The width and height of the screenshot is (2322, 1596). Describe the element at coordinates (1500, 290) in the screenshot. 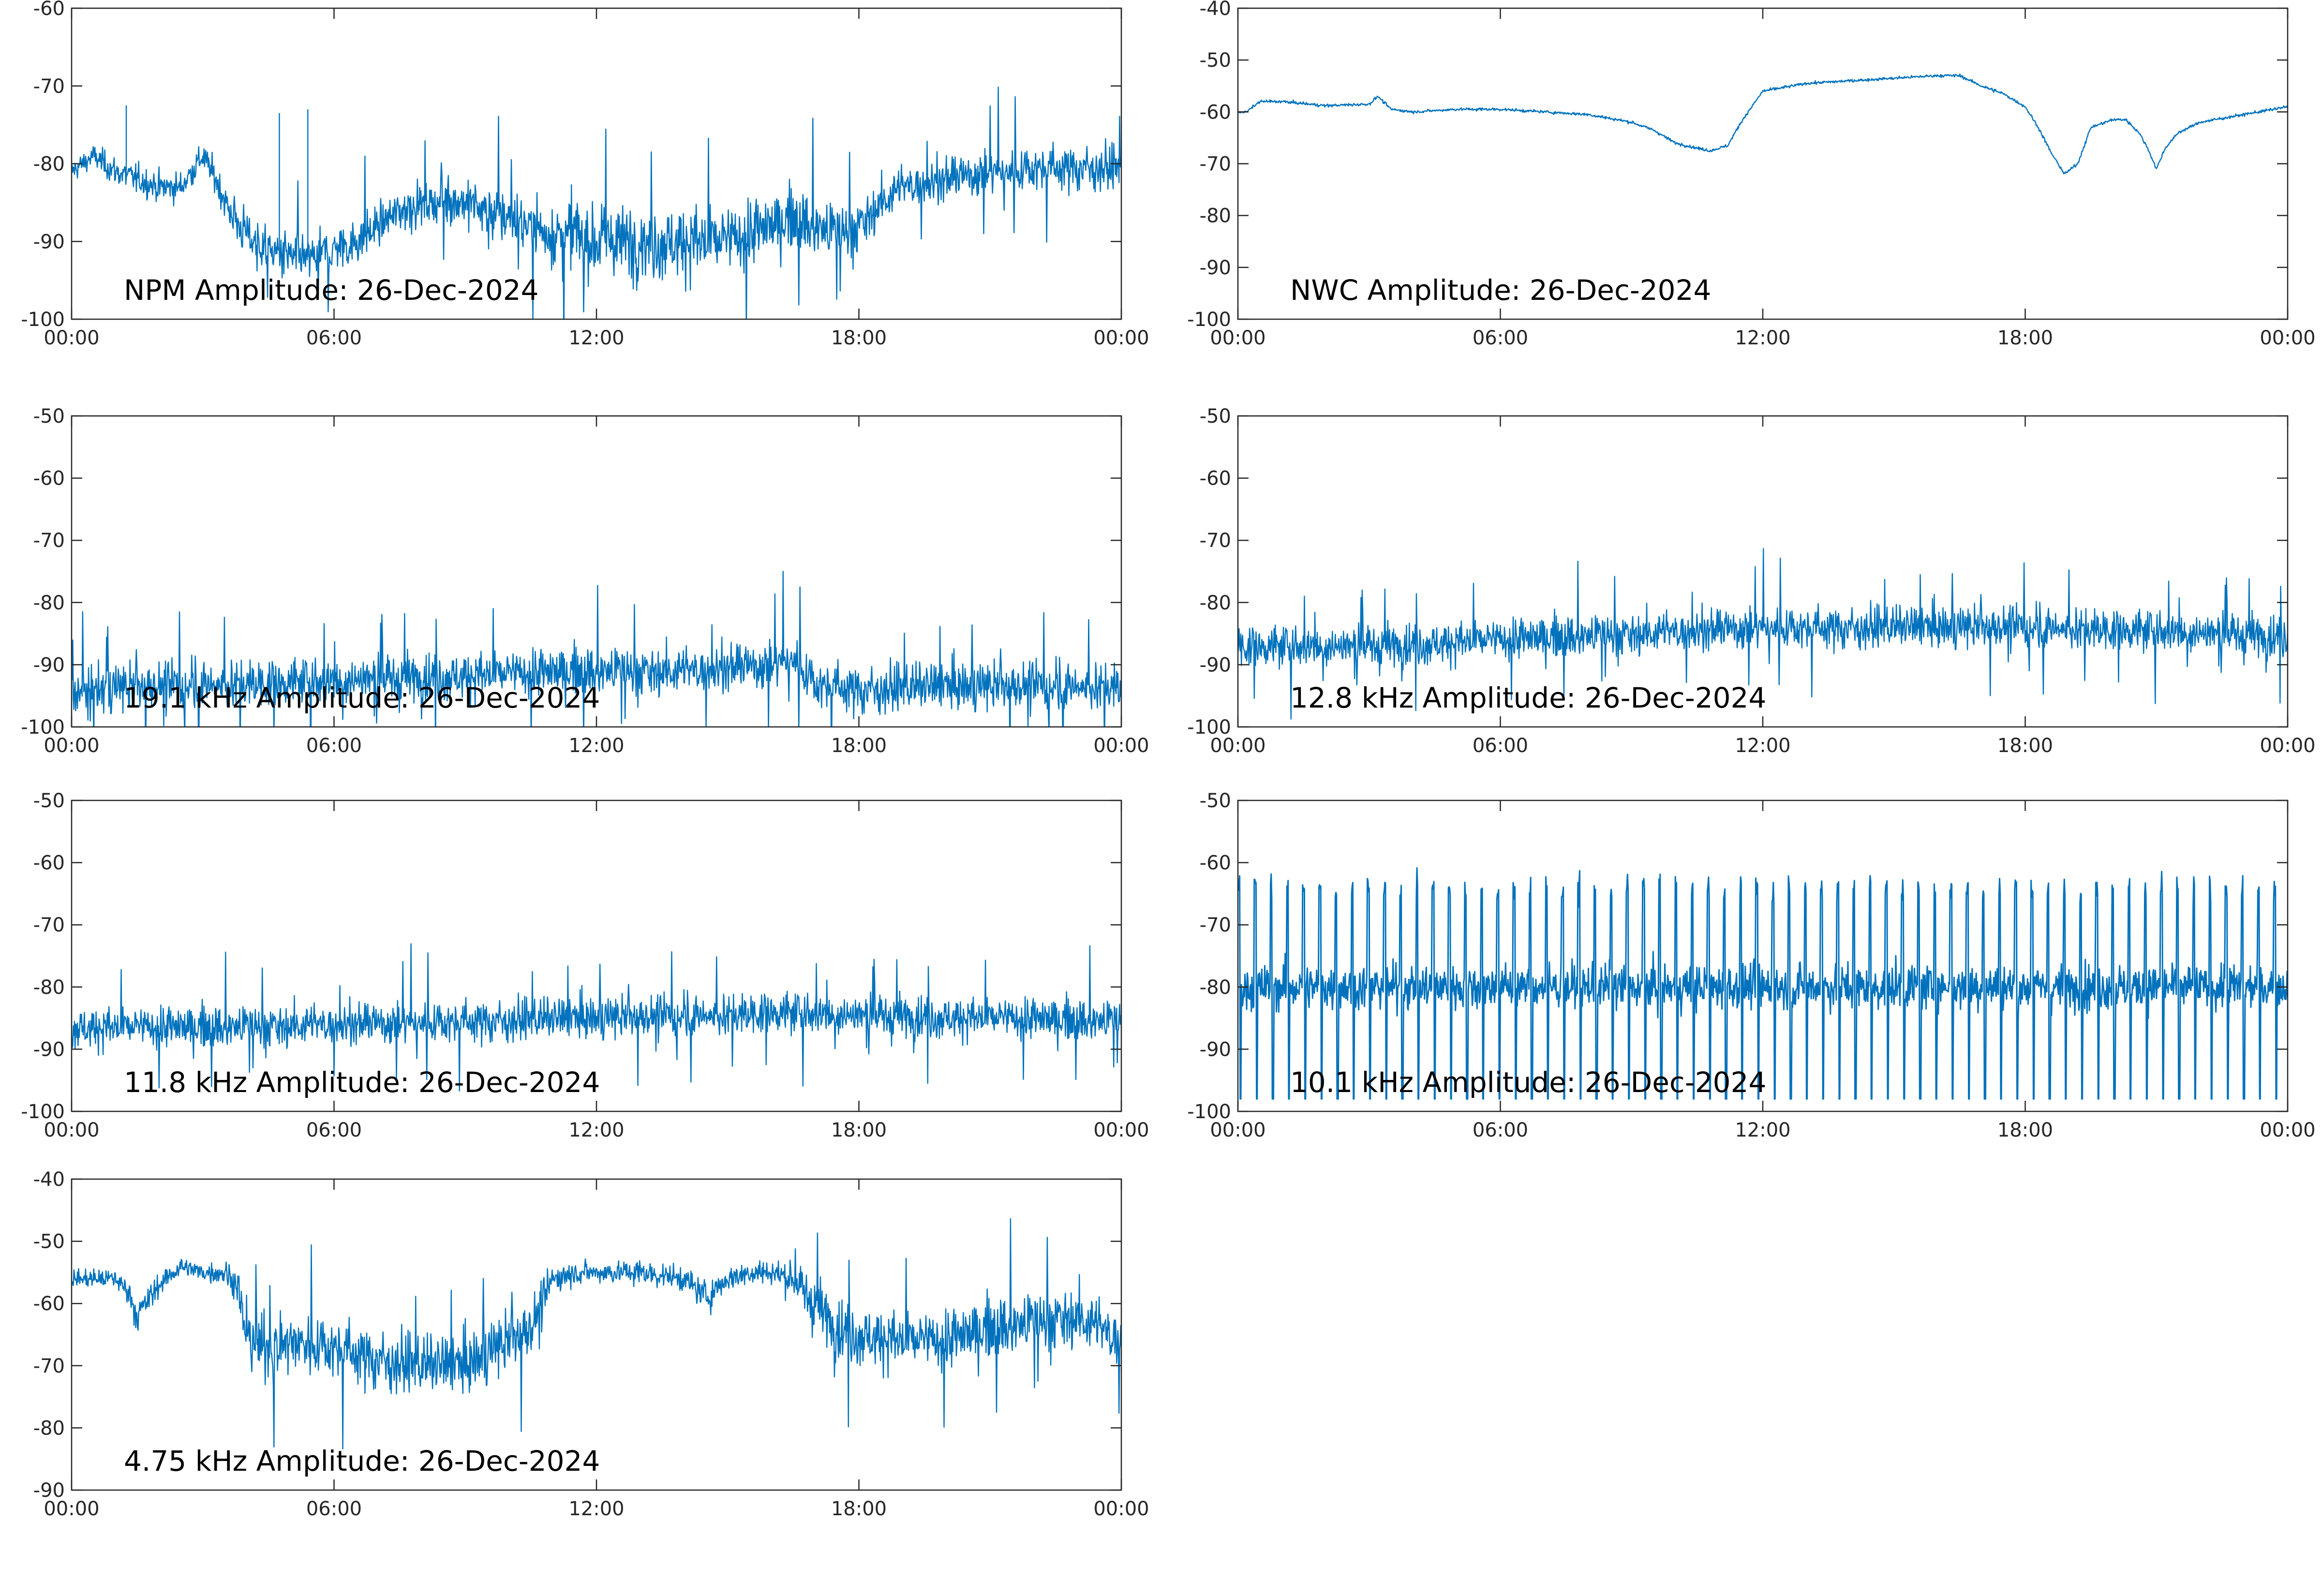

I see `chart-title: NWC Amplitude: 26-Dec-2024` at that location.